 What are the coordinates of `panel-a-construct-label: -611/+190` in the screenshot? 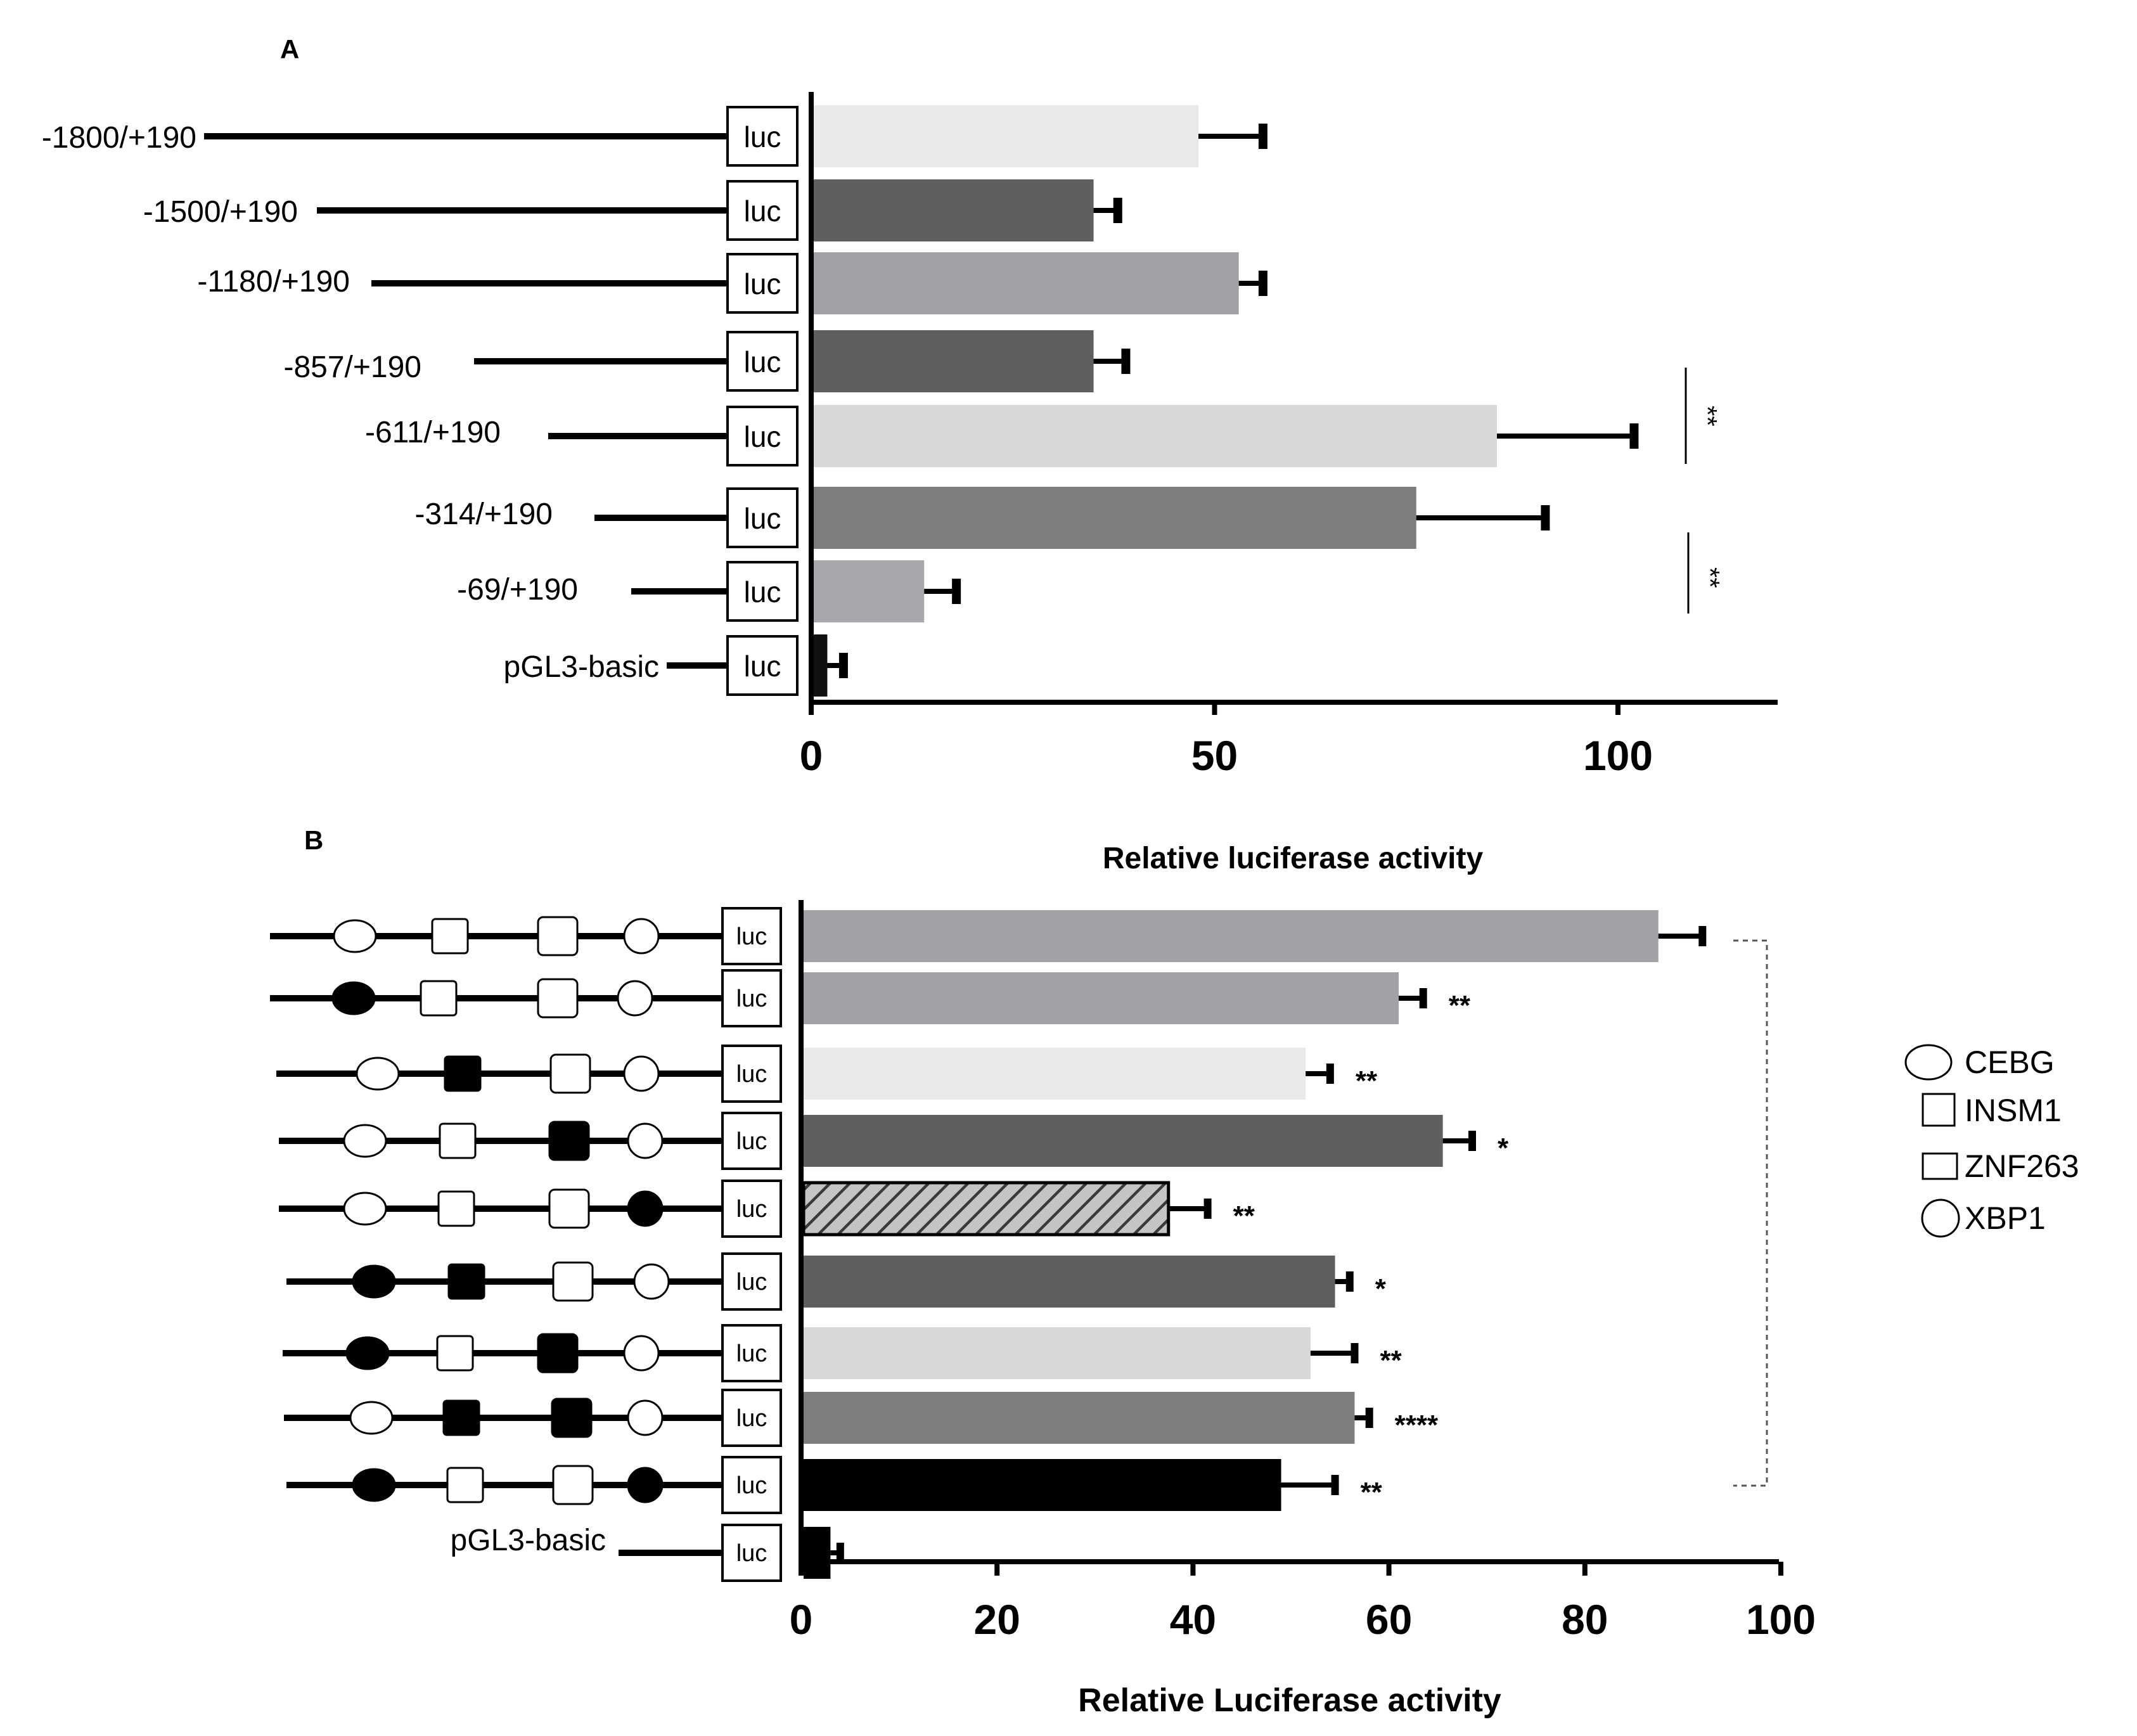 It's located at (433, 432).